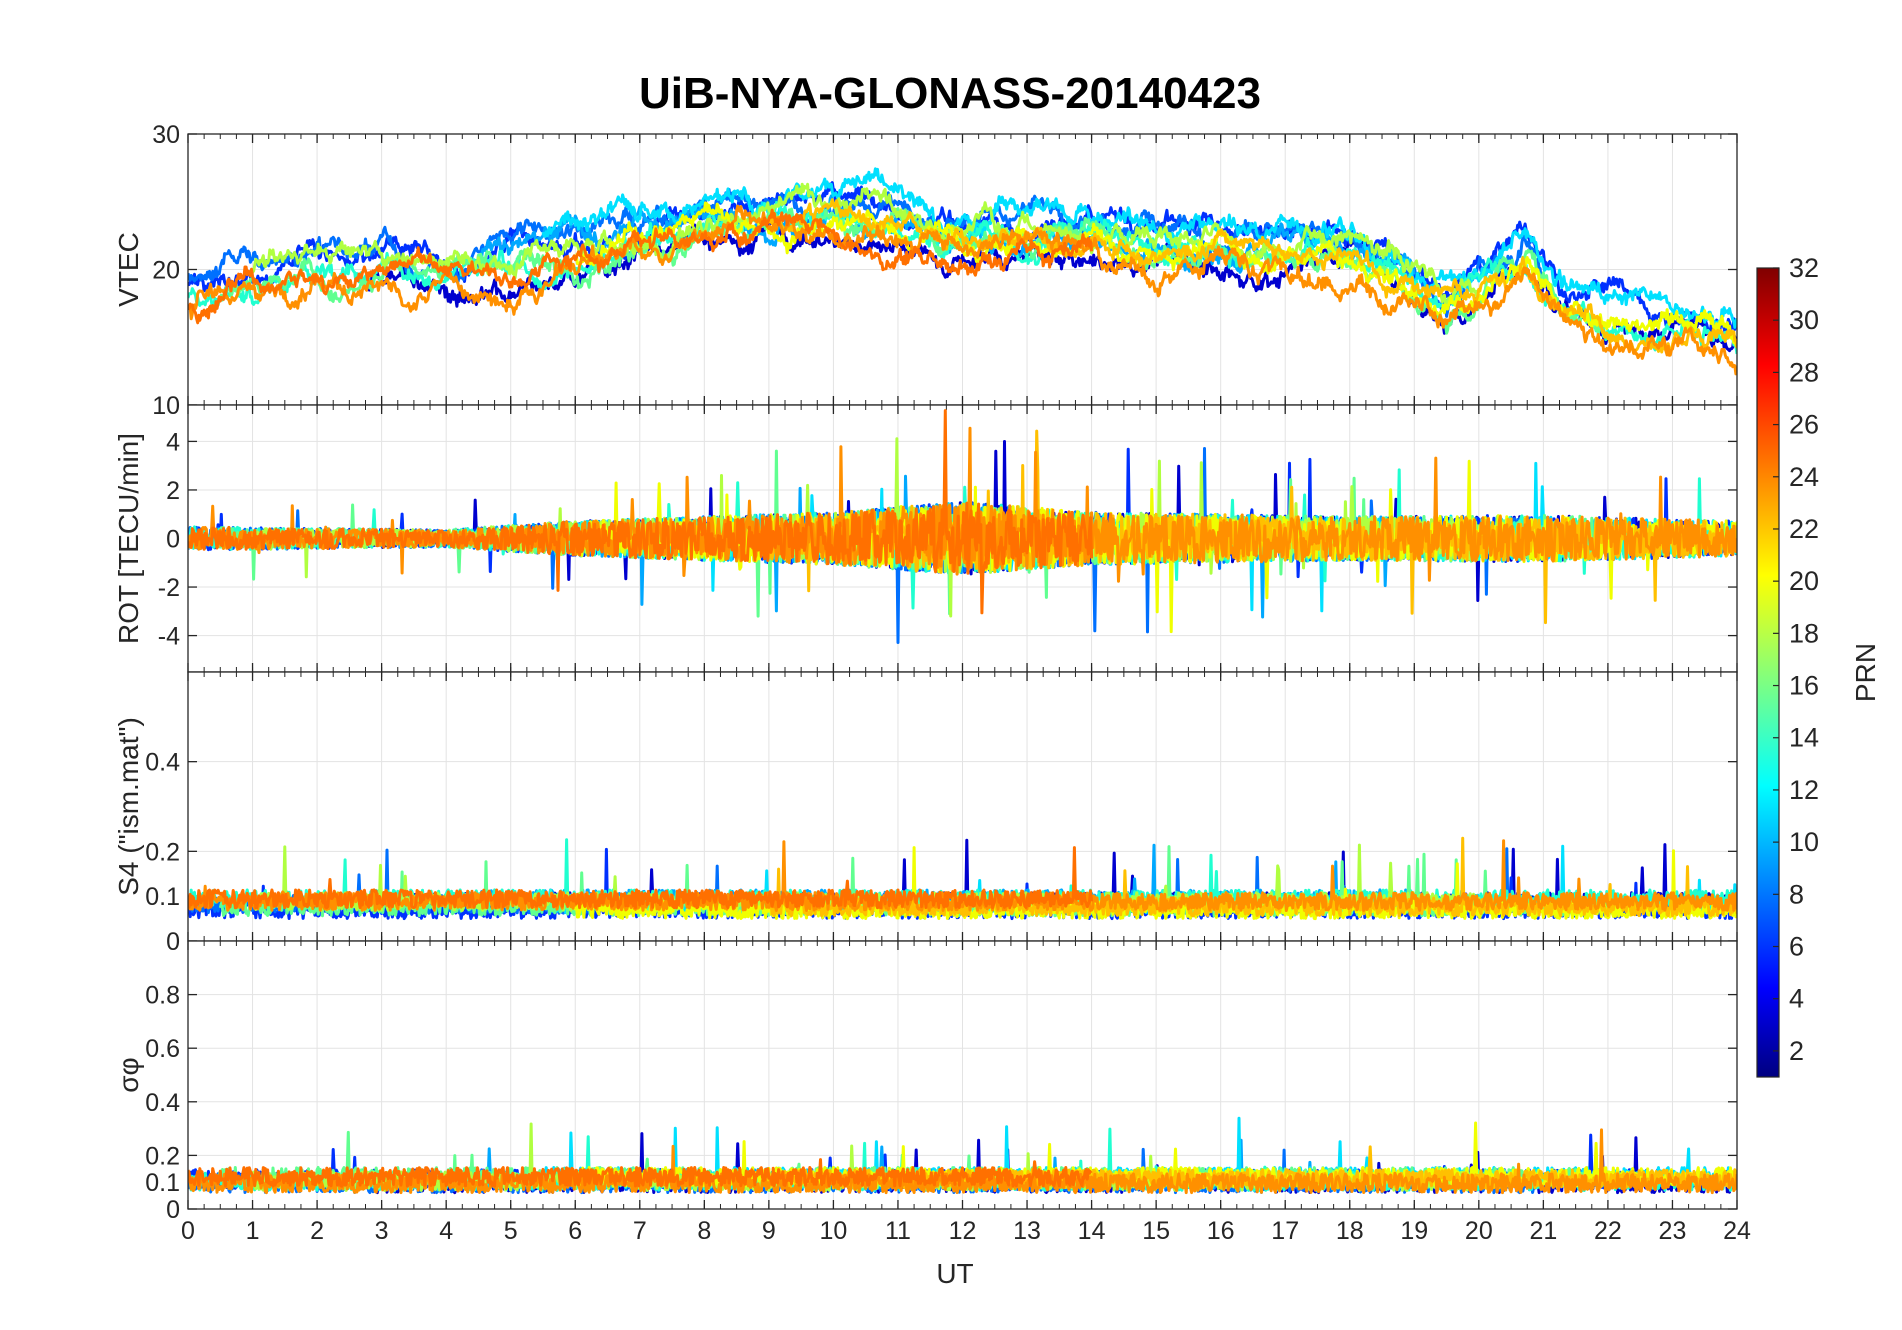  What do you see at coordinates (704, 1231) in the screenshot?
I see `x-tick-label: 8` at bounding box center [704, 1231].